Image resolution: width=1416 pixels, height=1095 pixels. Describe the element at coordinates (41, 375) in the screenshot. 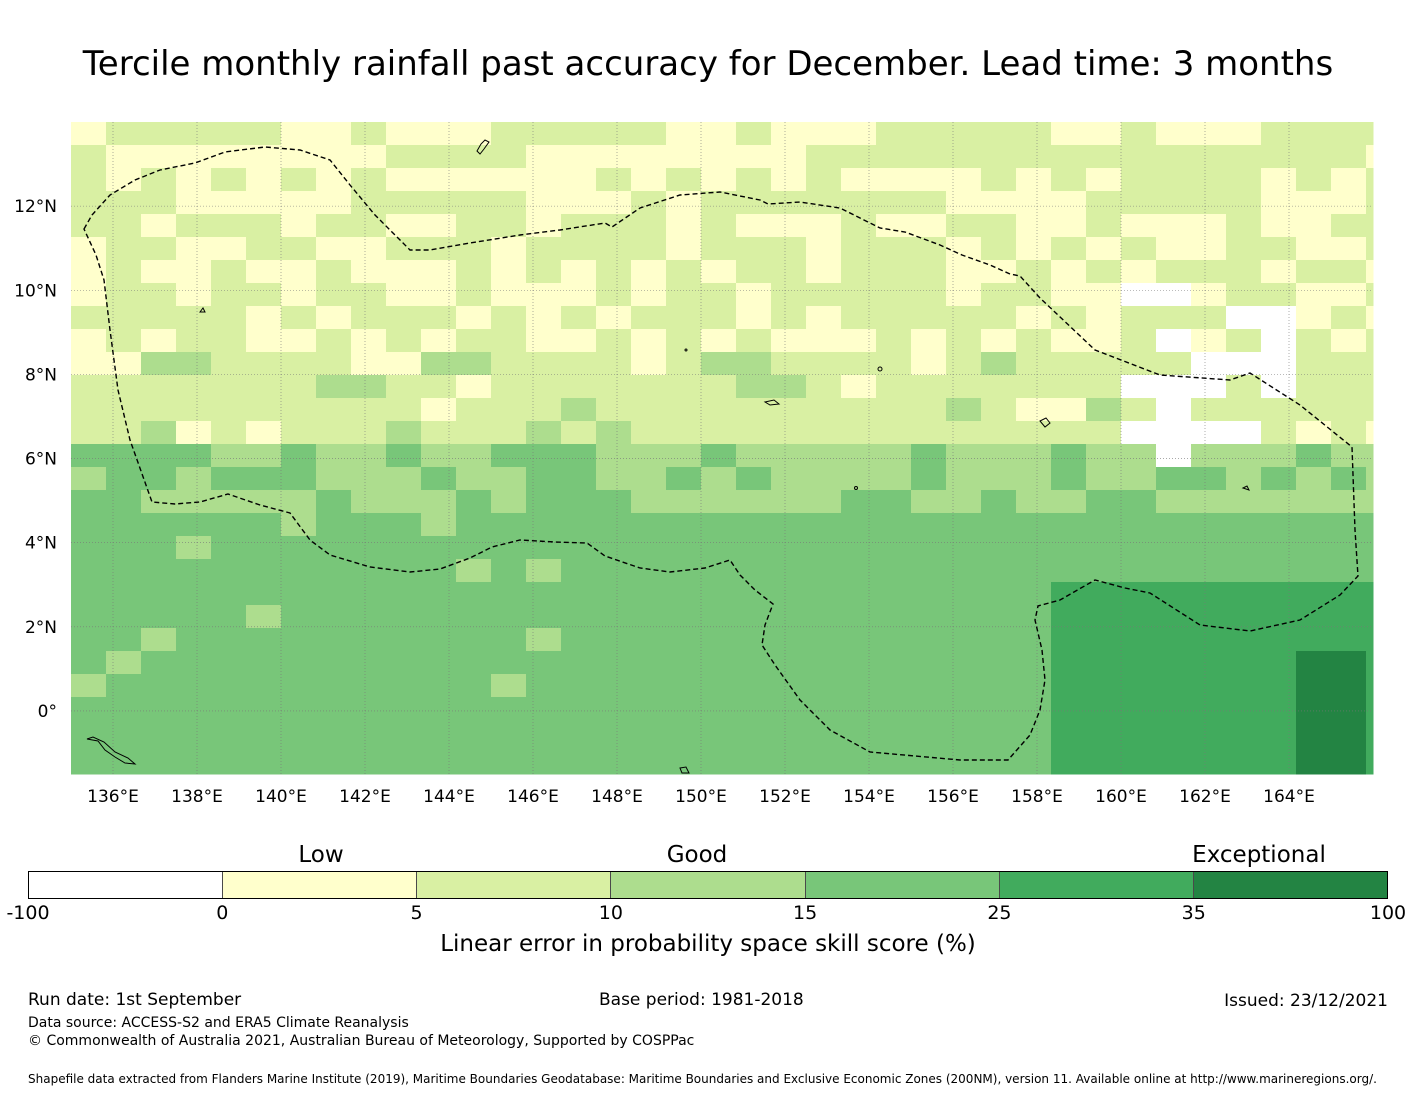

I see `latitude-tick-label: 8°N` at that location.